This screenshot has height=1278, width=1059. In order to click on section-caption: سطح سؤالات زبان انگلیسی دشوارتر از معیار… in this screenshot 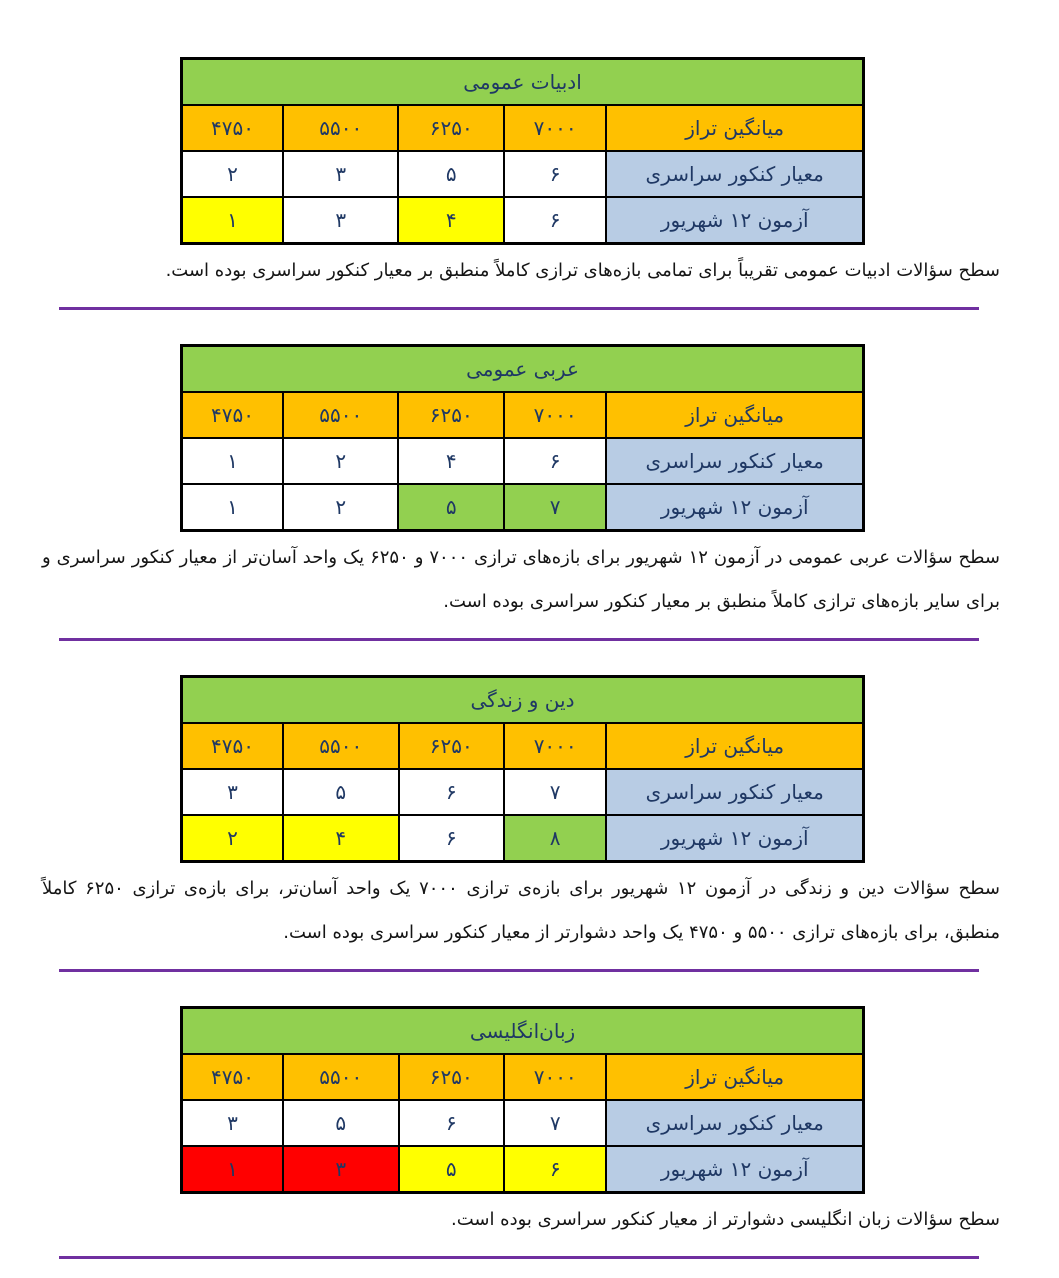, I will do `click(725, 1219)`.